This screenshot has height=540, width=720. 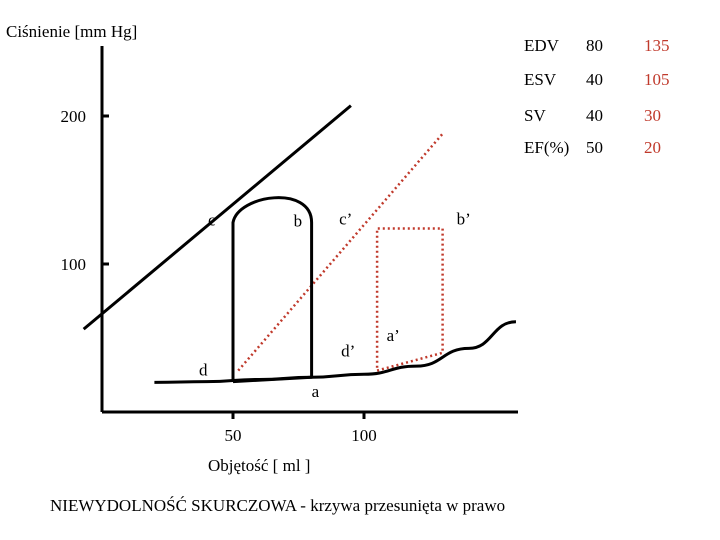 I want to click on point-label-5: a’, so click(x=393, y=335).